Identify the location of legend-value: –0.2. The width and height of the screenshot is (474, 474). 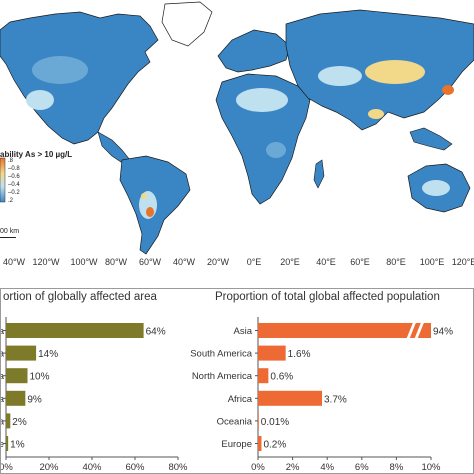
(14, 193).